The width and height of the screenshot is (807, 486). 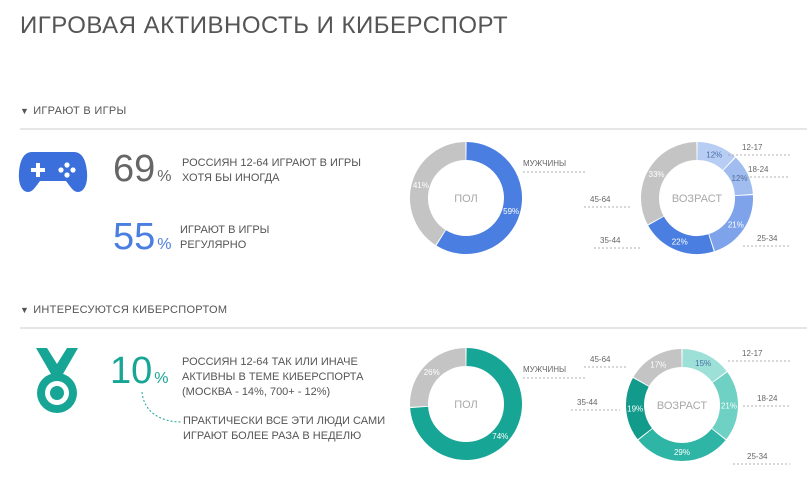 What do you see at coordinates (272, 436) in the screenshot?
I see `note-text-line: ИГРАЮТ БОЛЕЕ РАЗА В НЕДЕЛЮ` at bounding box center [272, 436].